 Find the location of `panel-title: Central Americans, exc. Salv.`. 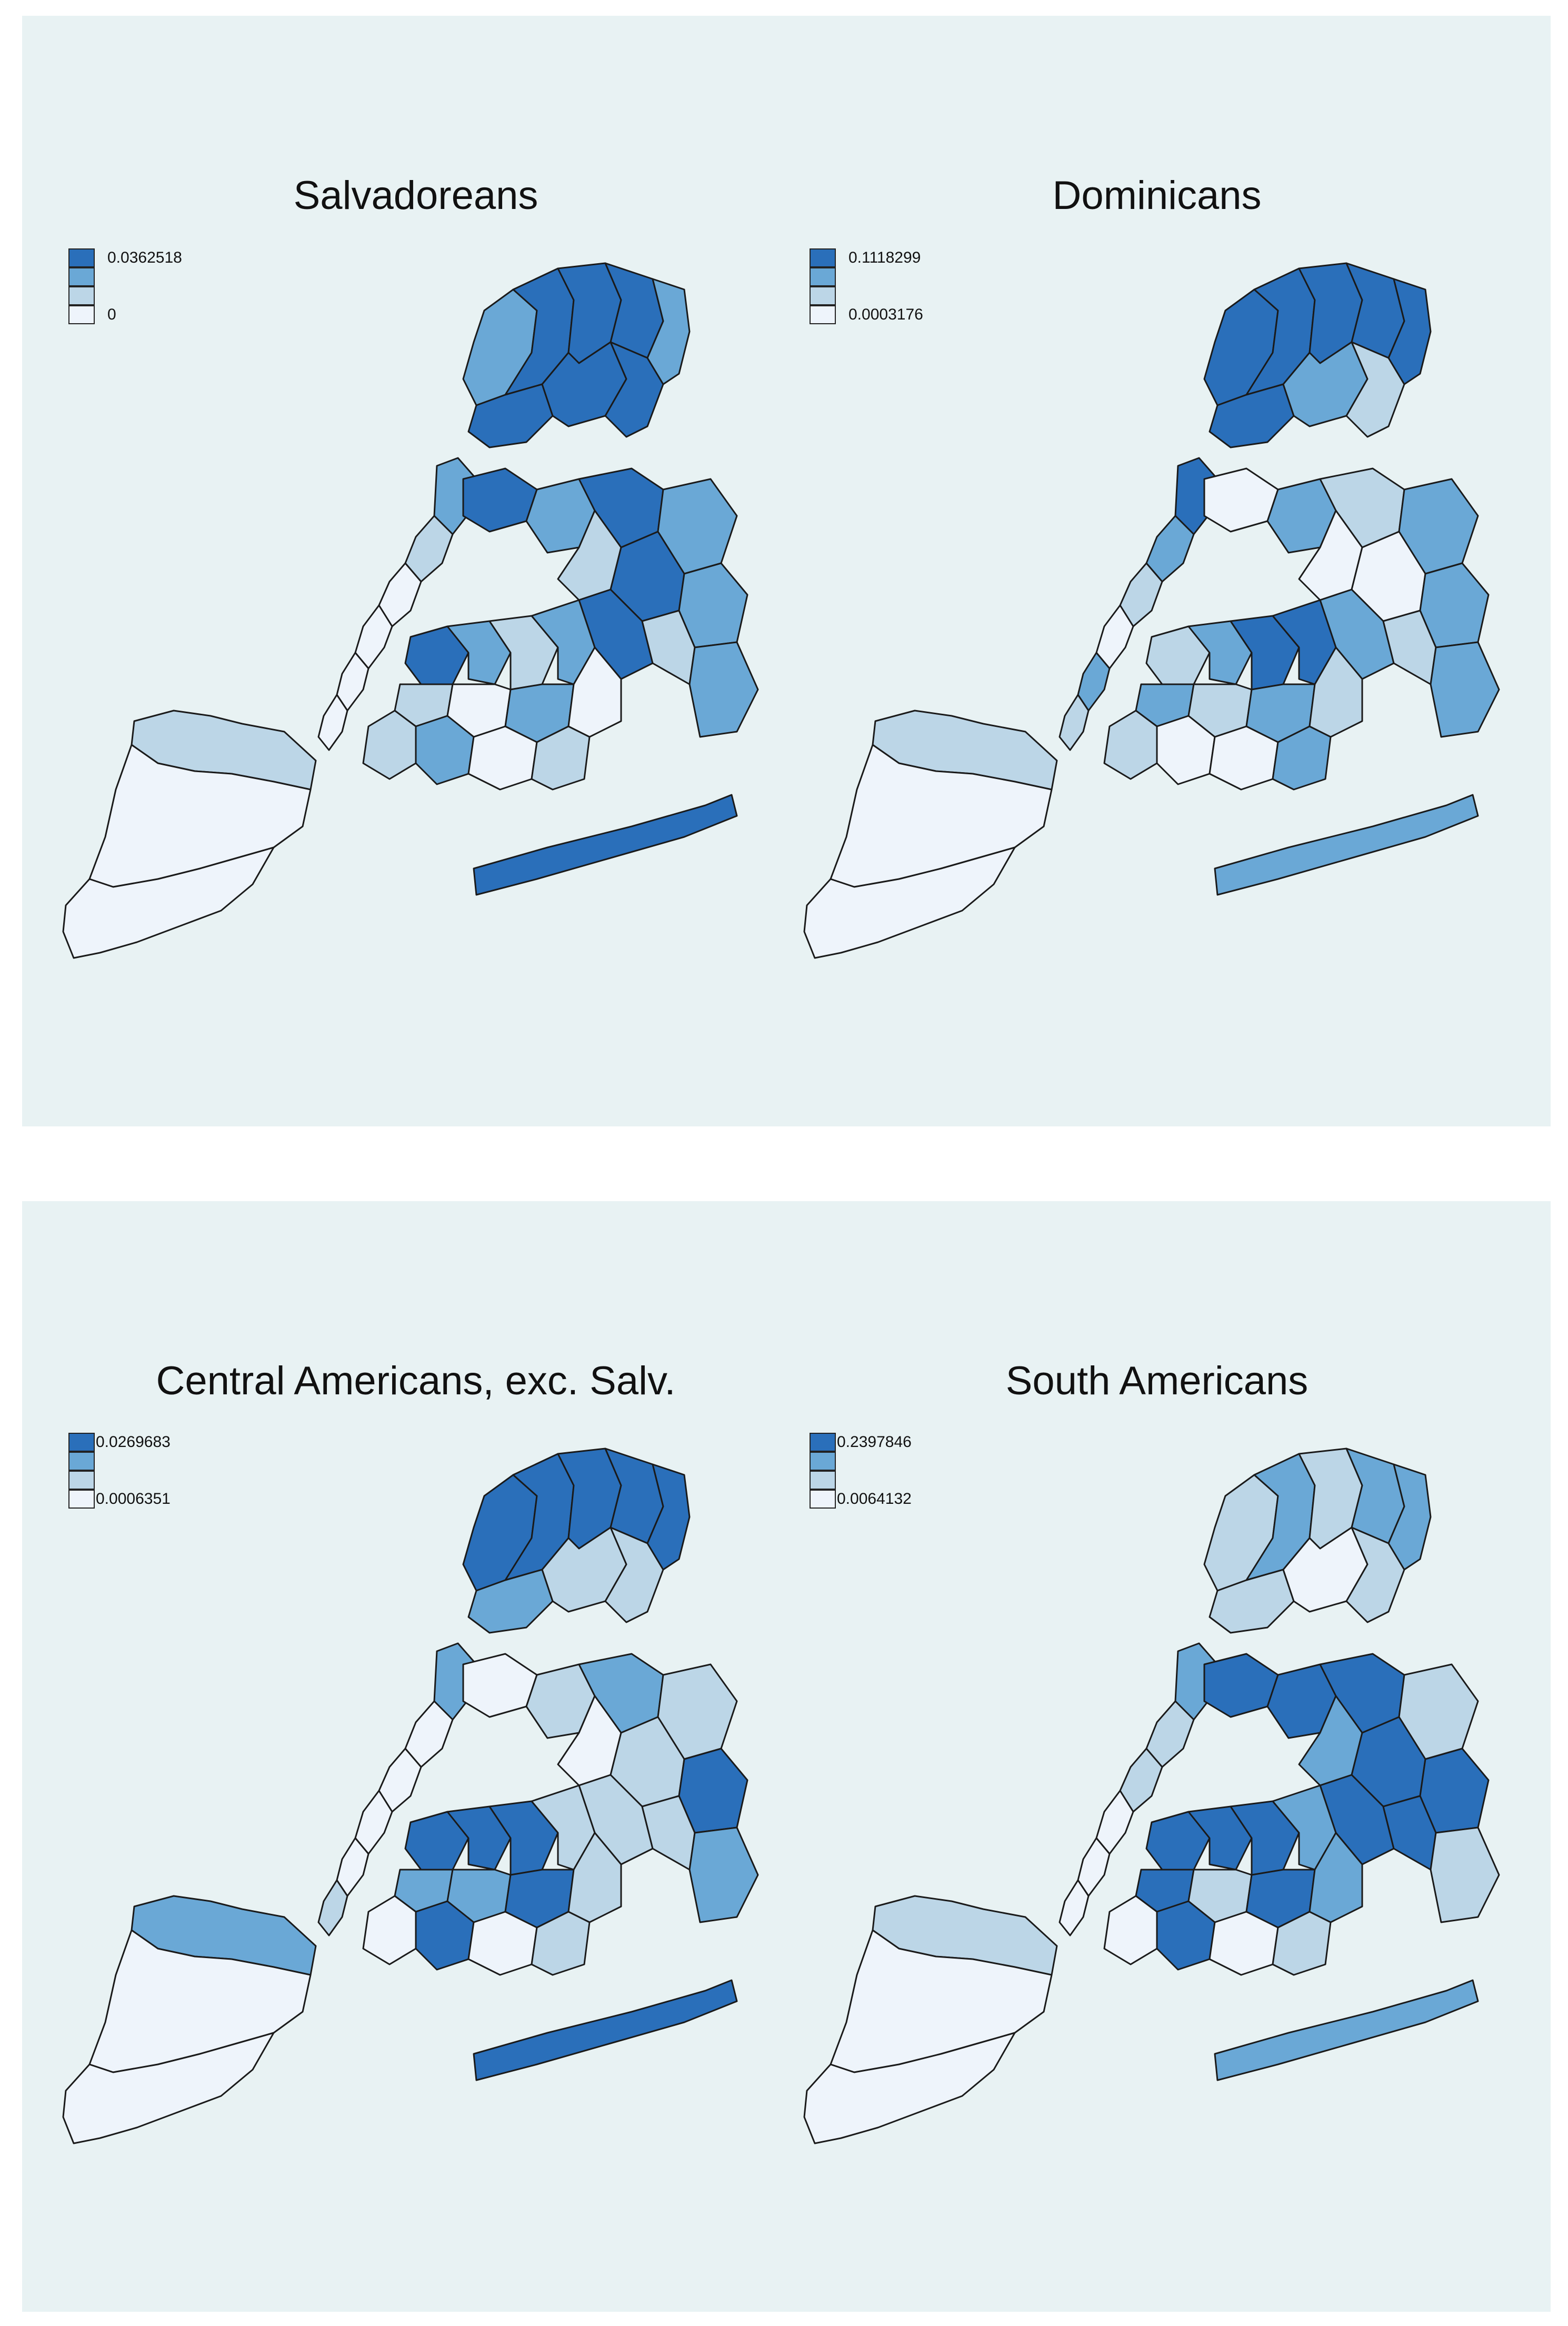

panel-title: Central Americans, exc. Salv. is located at coordinates (416, 1381).